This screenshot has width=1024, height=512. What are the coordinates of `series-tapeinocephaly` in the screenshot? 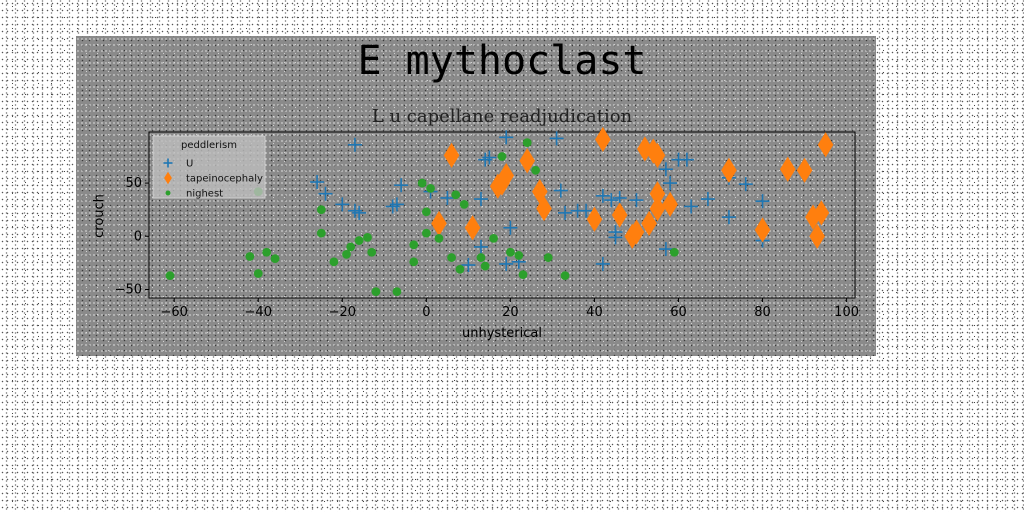 It's located at (632, 187).